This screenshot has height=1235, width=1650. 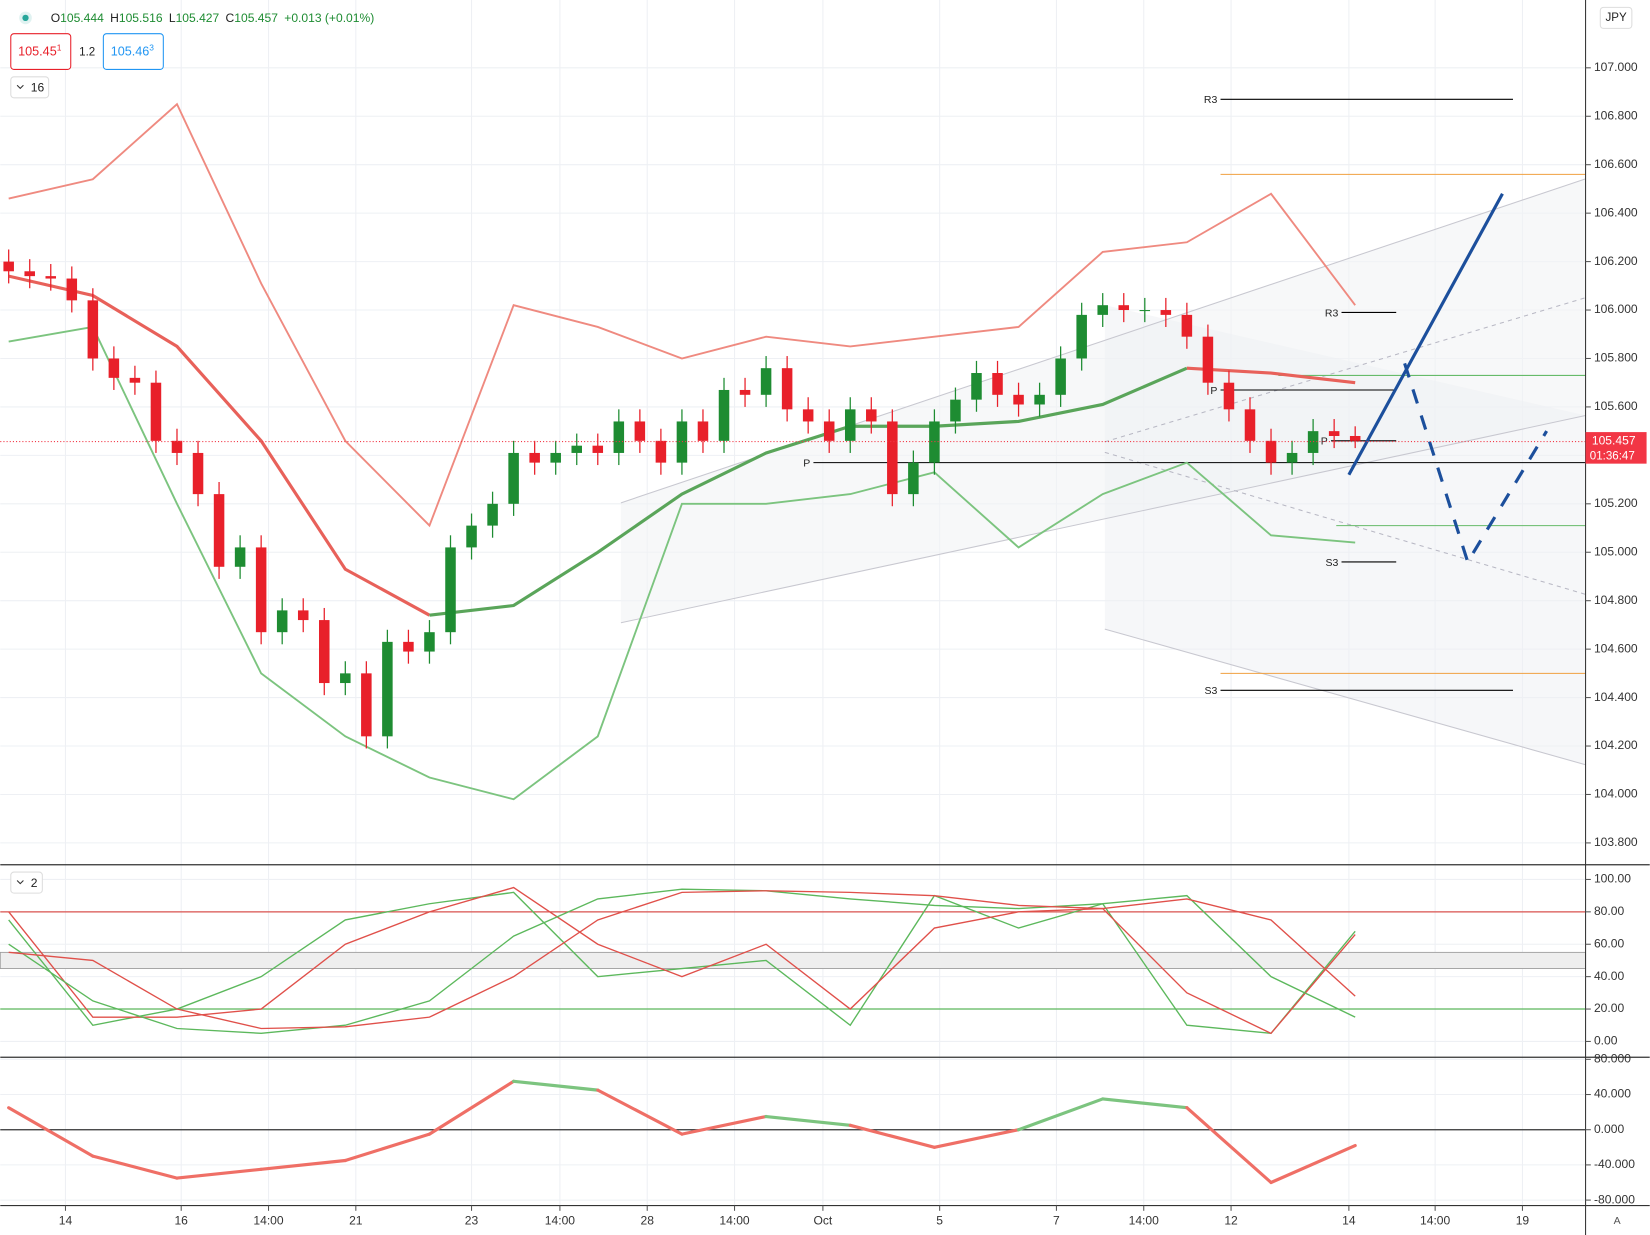 What do you see at coordinates (1616, 697) in the screenshot?
I see `y-tick-label: 104.400` at bounding box center [1616, 697].